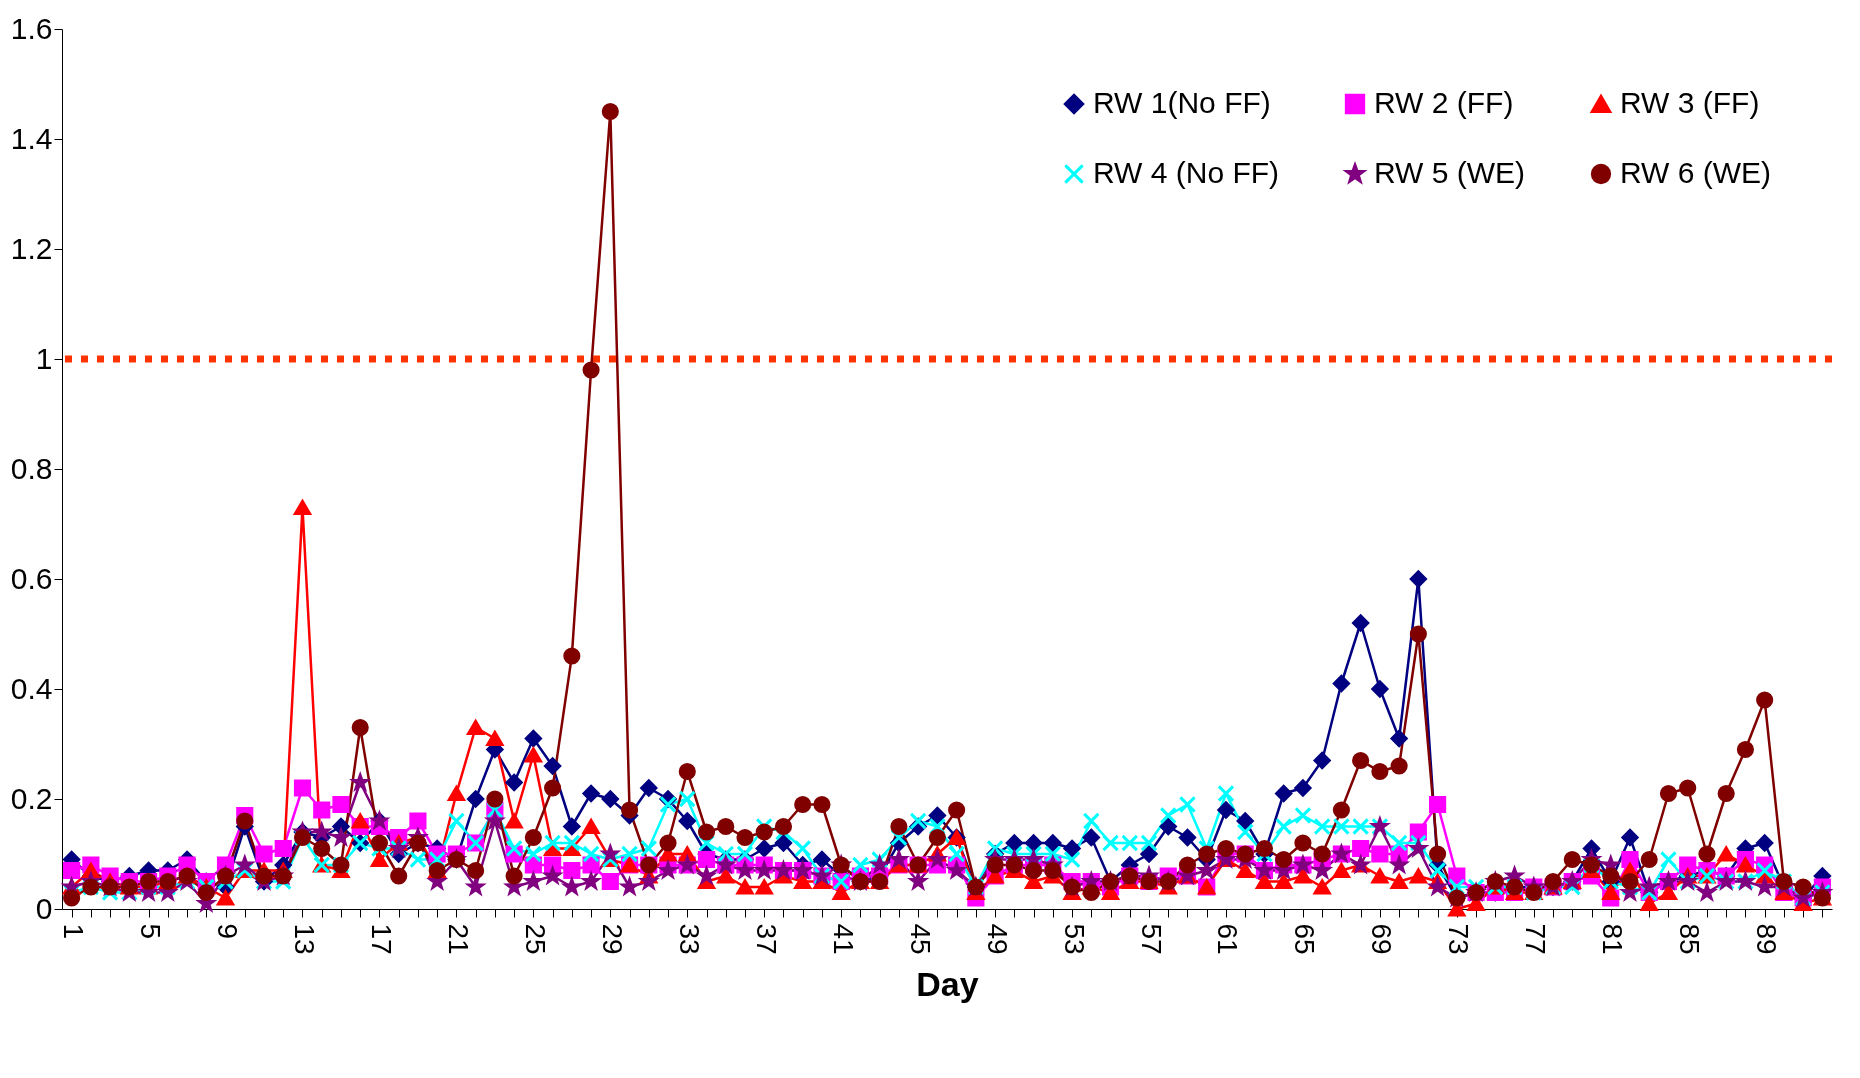  I want to click on legend-label: RW 6 (WE), so click(1696, 172).